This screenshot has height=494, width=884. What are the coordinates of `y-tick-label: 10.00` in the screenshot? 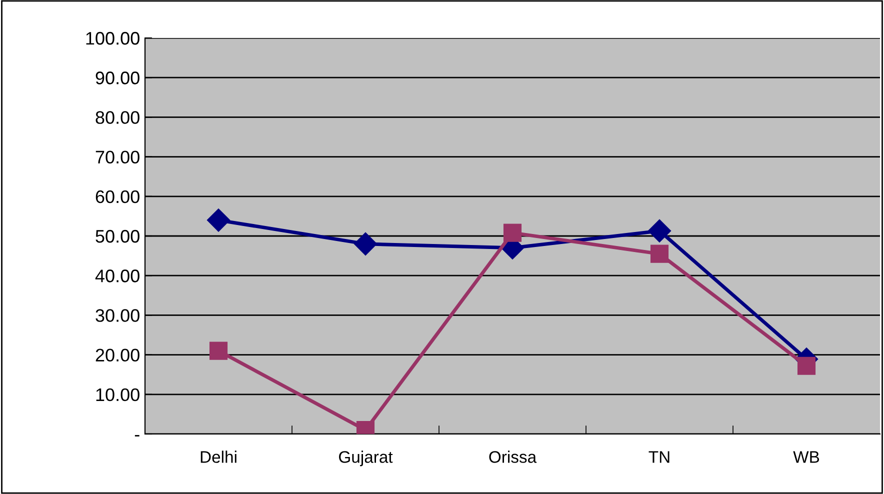 It's located at (118, 395).